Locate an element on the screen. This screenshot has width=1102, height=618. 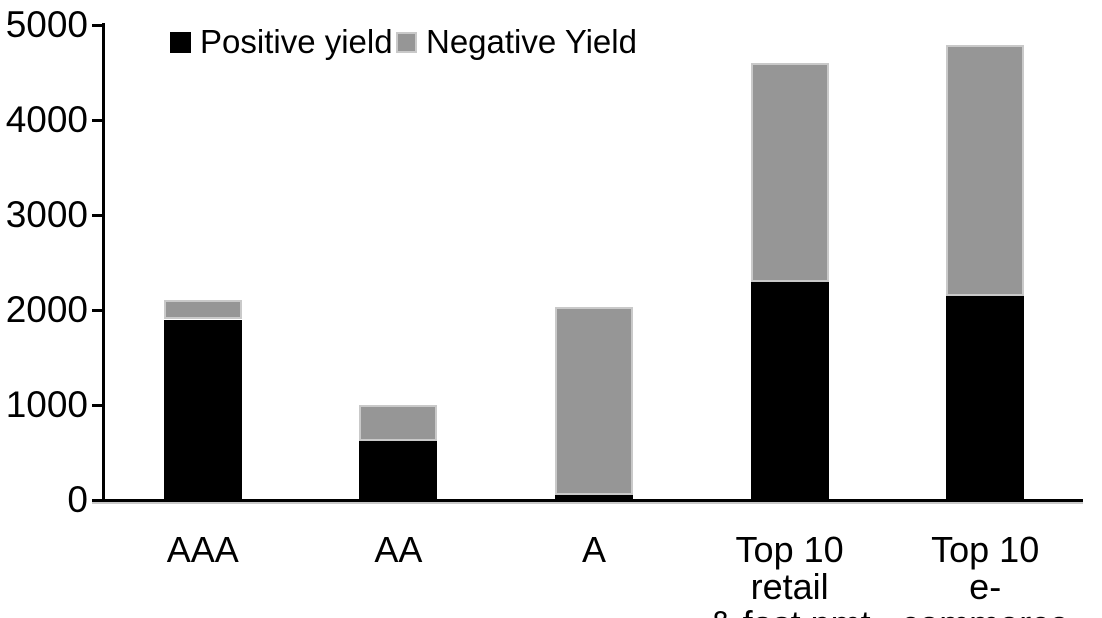
bar-top-10-e-commerce-positive-yield-segment is located at coordinates (985, 397).